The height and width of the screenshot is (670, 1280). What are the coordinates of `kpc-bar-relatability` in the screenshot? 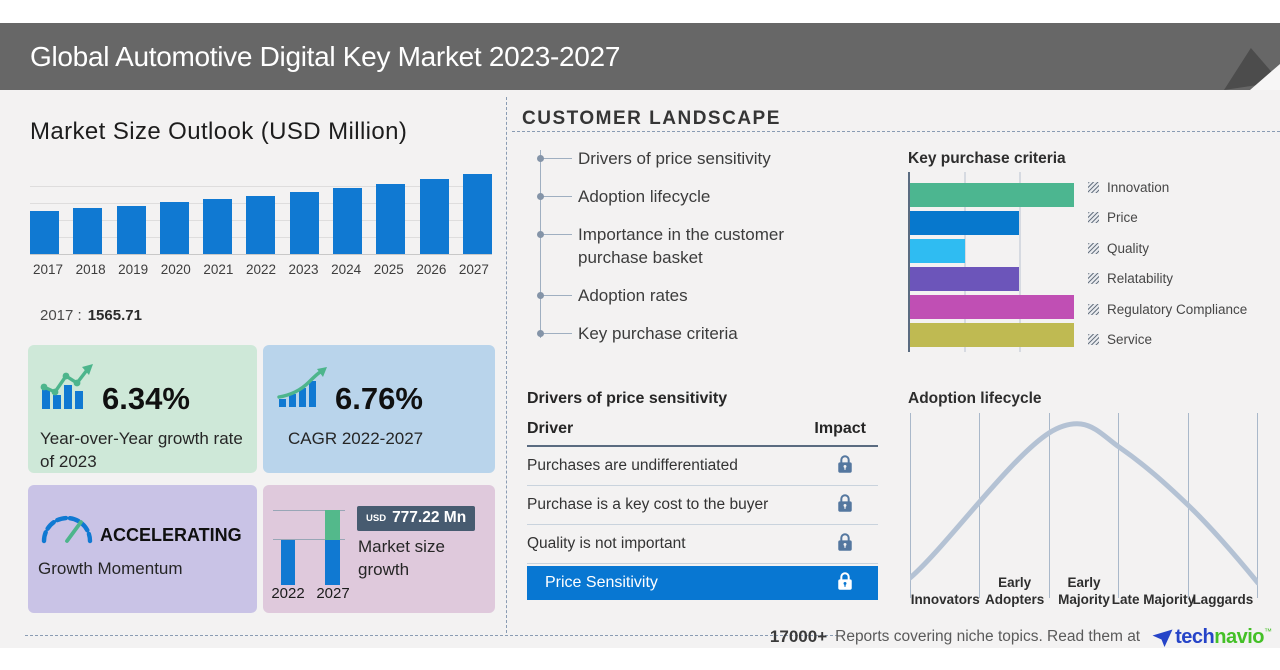 It's located at (965, 279).